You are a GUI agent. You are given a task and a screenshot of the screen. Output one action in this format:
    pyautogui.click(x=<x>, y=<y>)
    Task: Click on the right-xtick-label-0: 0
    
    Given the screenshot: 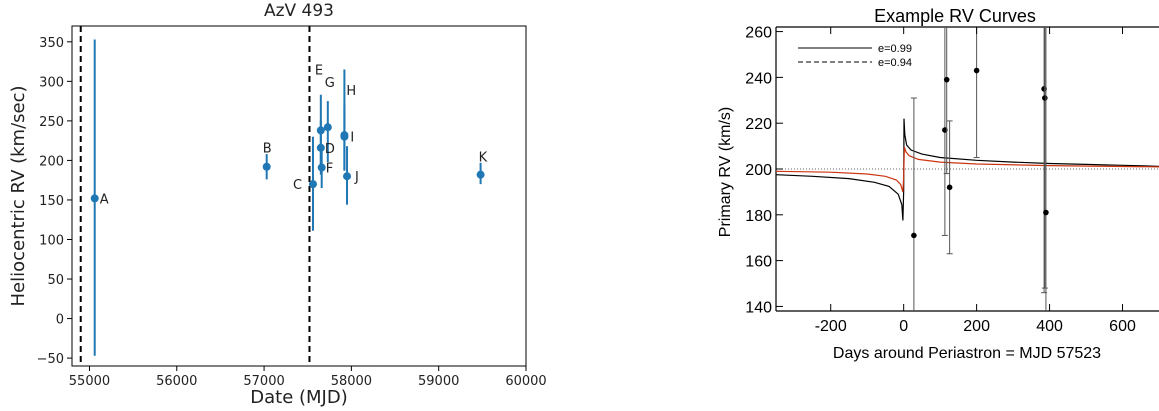 What is the action you would take?
    pyautogui.click(x=903, y=326)
    